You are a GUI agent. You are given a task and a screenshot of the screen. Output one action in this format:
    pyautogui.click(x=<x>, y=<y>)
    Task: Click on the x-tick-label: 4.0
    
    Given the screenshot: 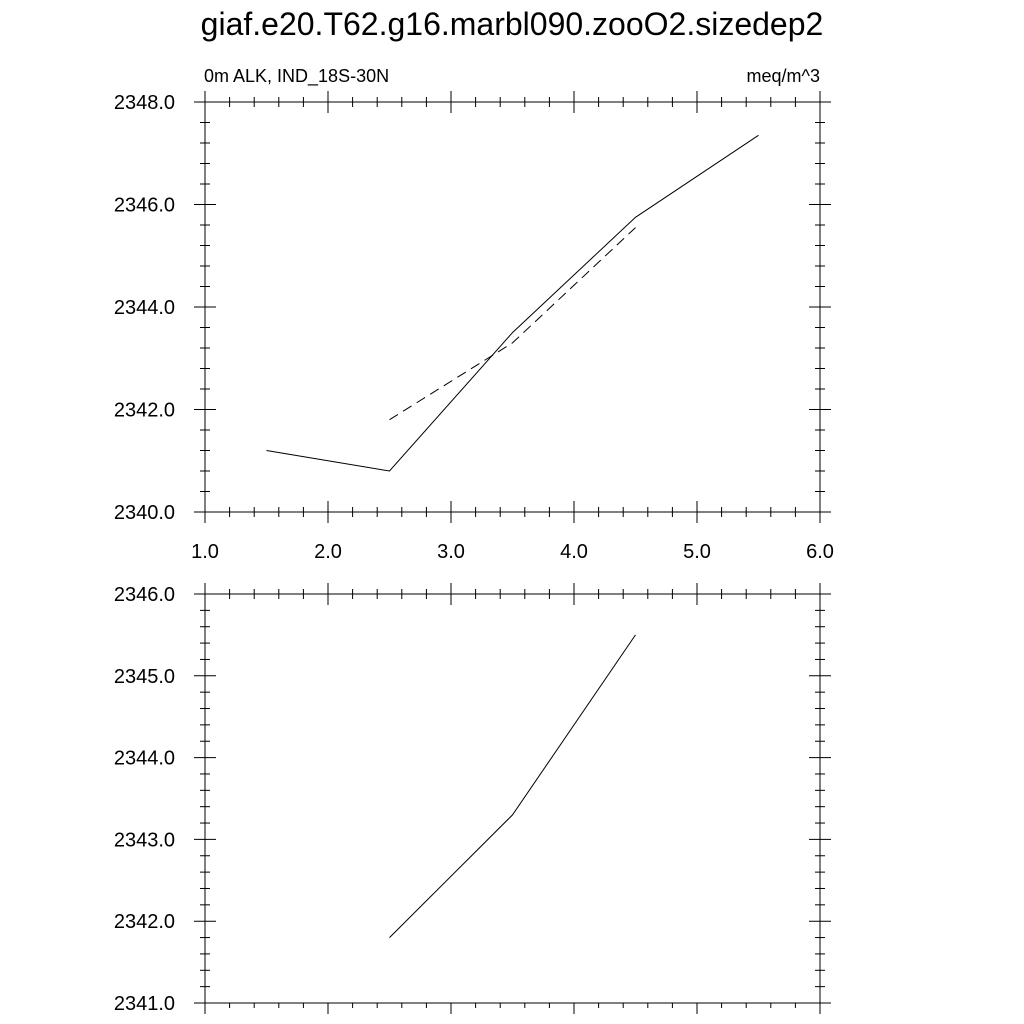 What is the action you would take?
    pyautogui.click(x=574, y=552)
    